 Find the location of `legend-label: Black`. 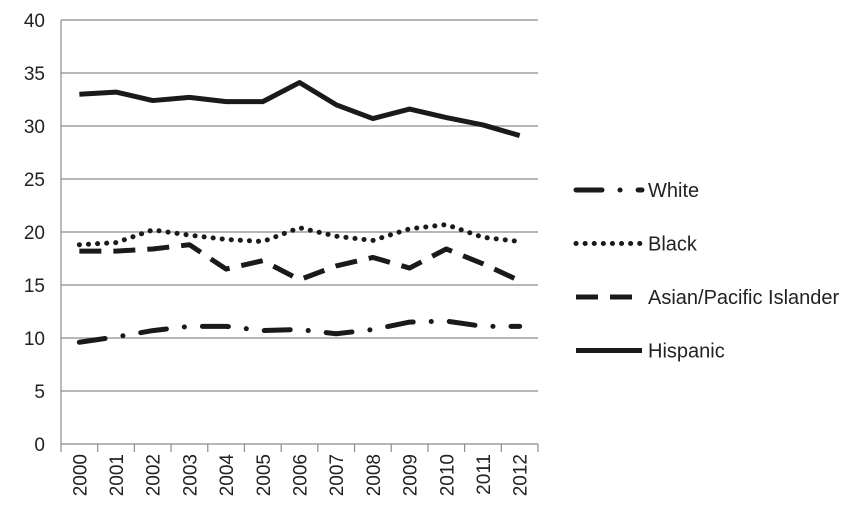

legend-label: Black is located at coordinates (673, 245).